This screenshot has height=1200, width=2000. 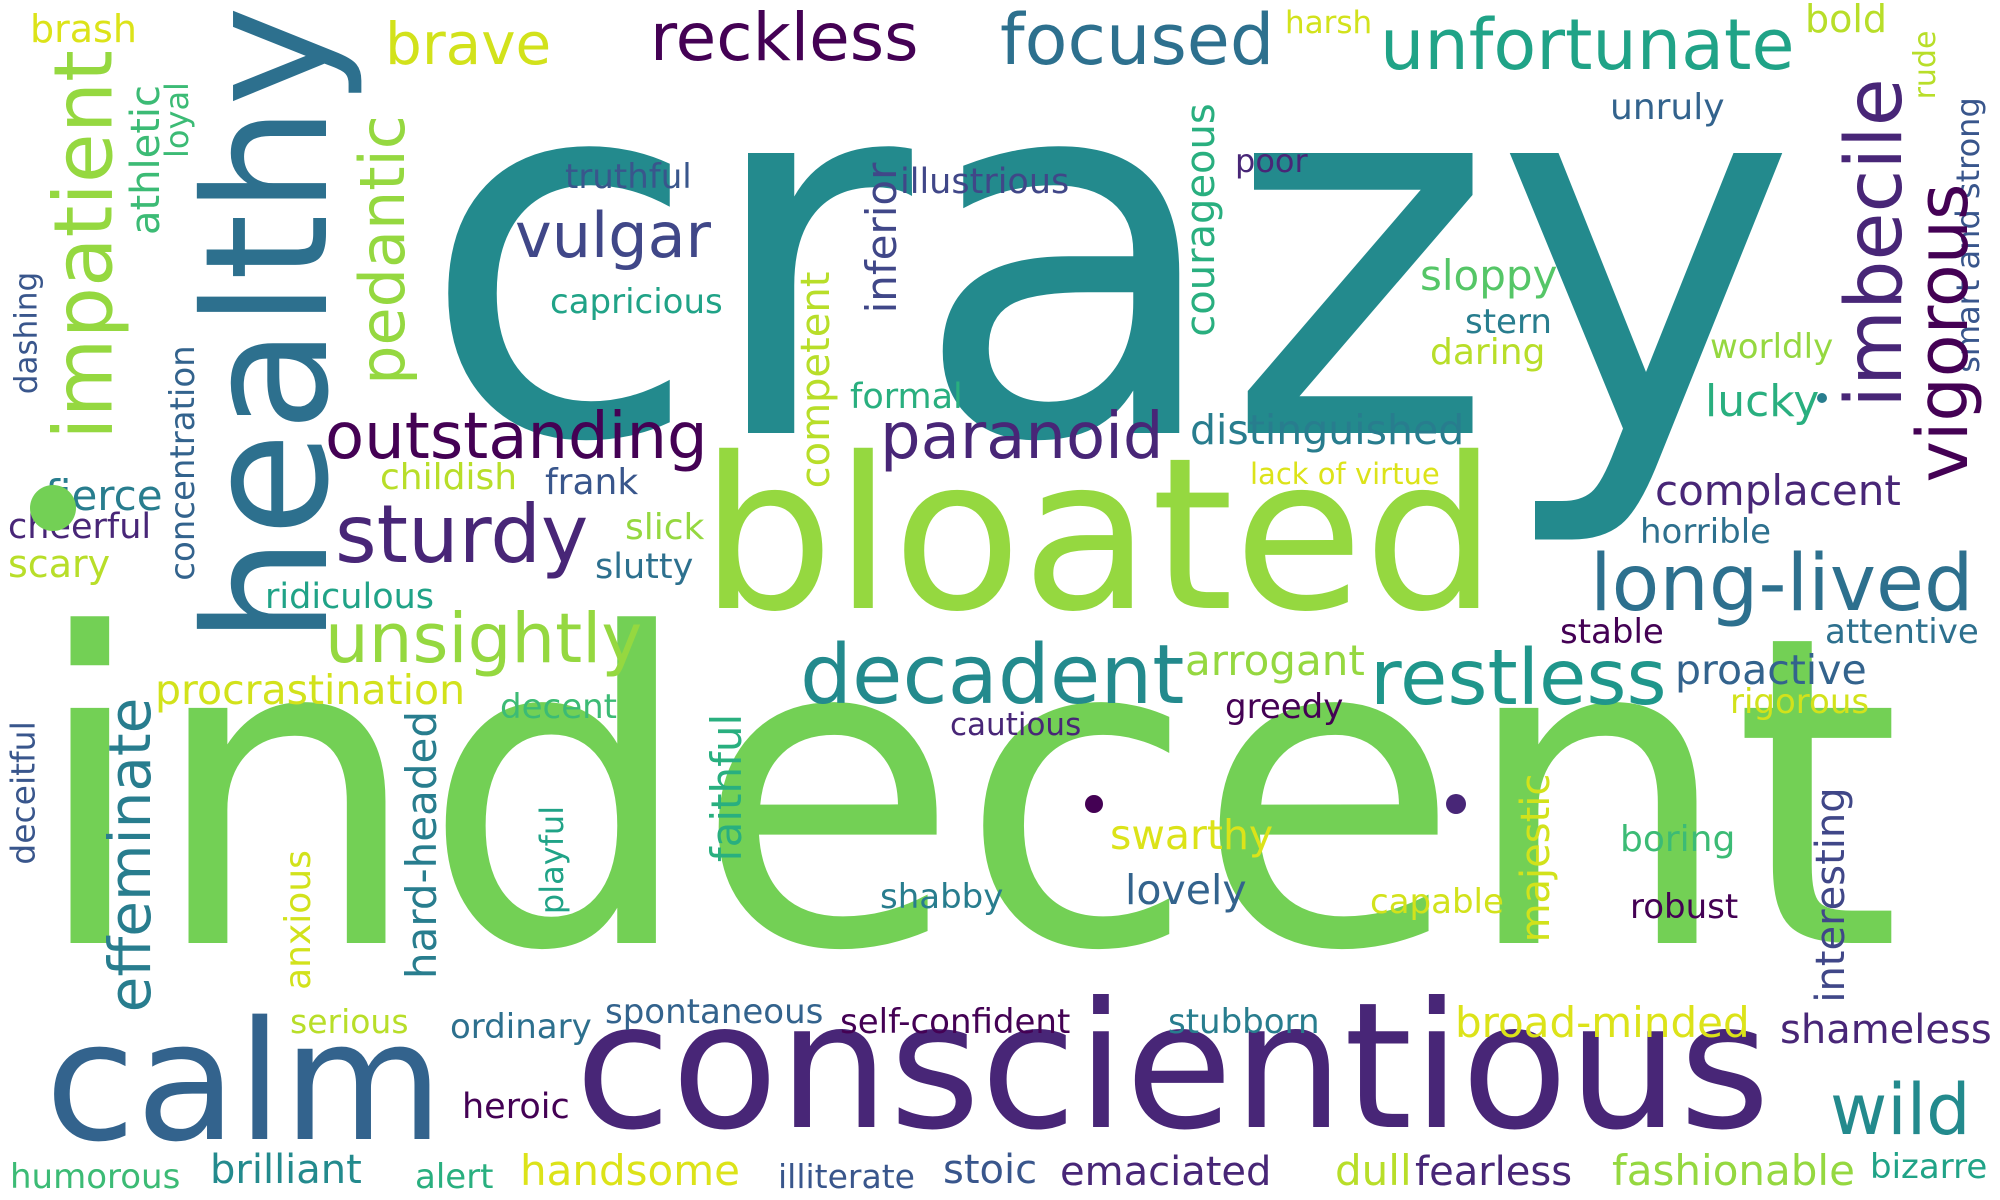 What do you see at coordinates (1015, 725) in the screenshot?
I see `word-cautious: cautious` at bounding box center [1015, 725].